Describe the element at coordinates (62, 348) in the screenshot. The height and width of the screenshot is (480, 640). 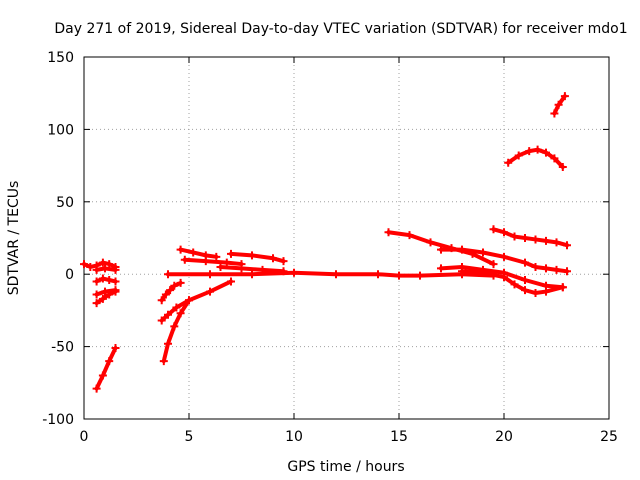
I see `y-tick-label: -50` at that location.